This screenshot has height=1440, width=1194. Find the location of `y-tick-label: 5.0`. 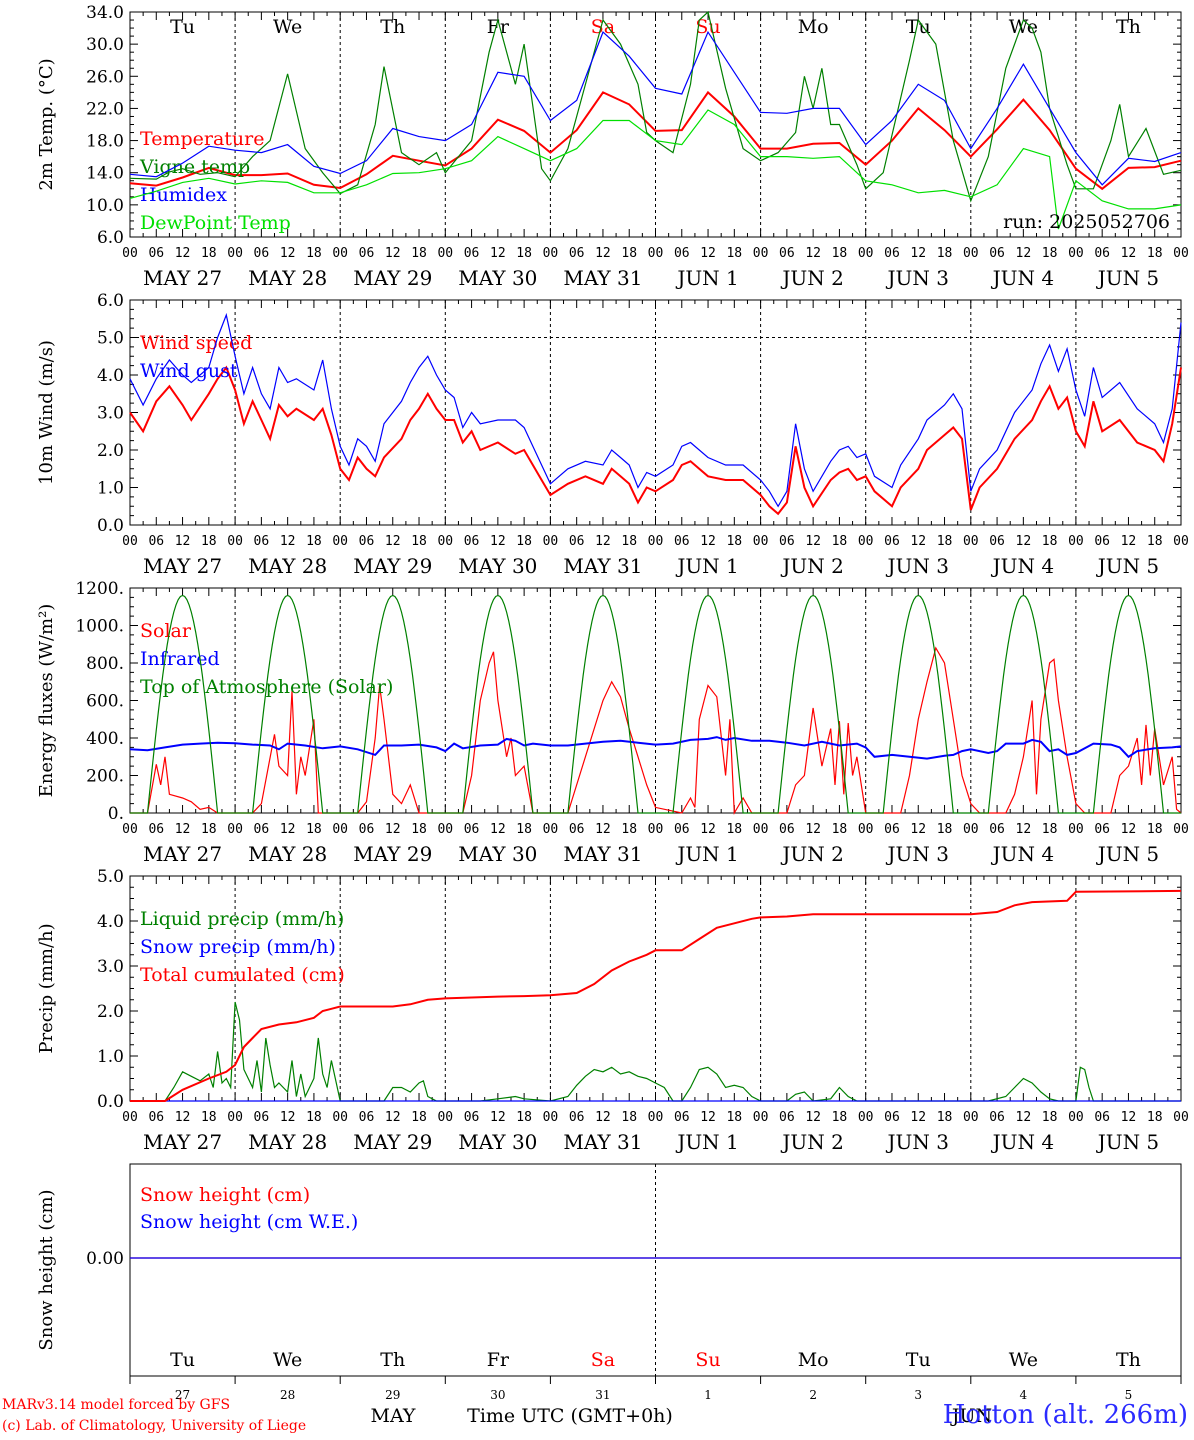

y-tick-label: 5.0 is located at coordinates (110, 877).